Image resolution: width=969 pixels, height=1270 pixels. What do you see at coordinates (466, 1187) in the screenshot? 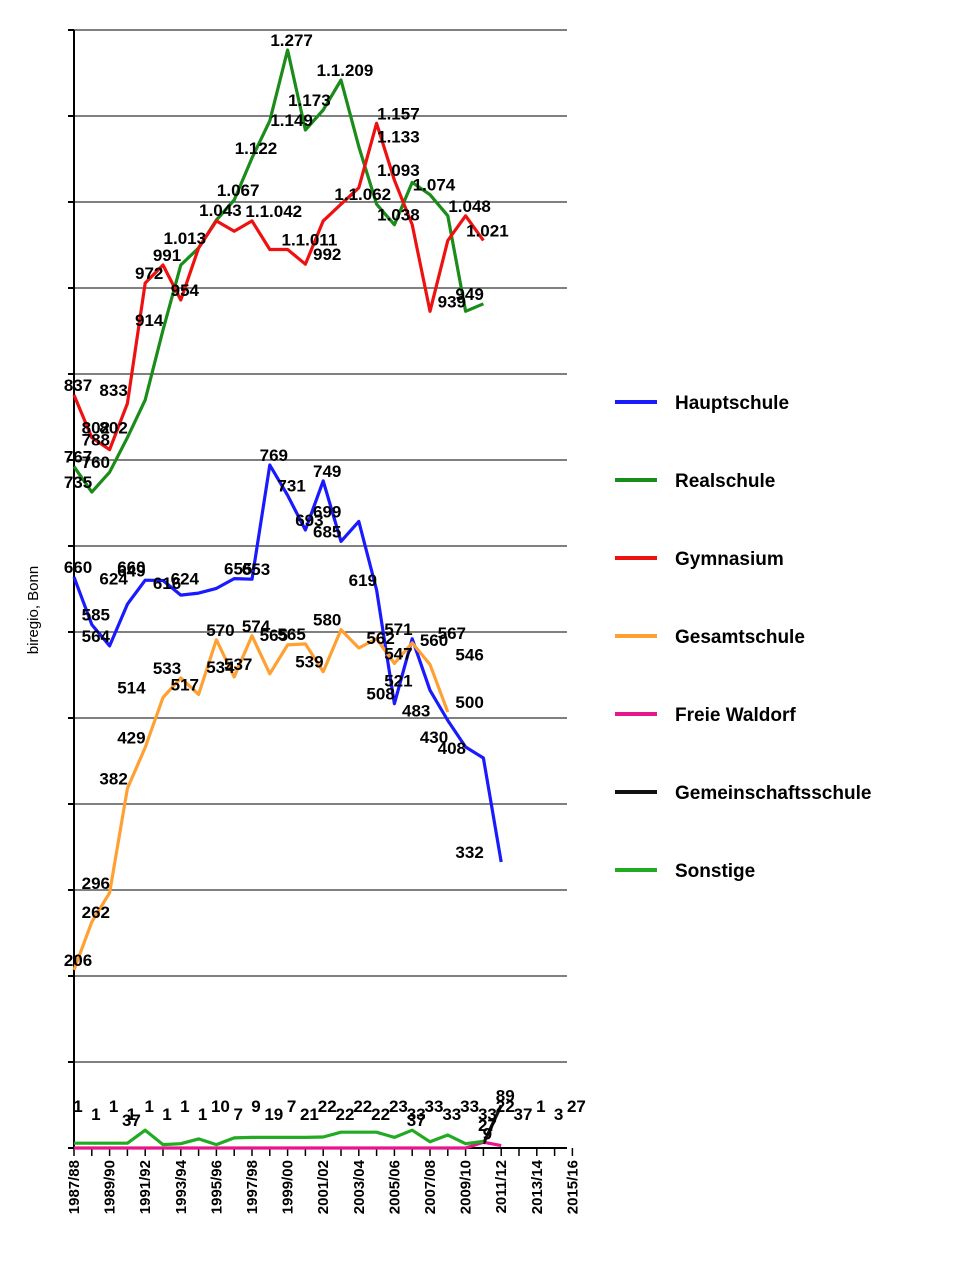
I see `x-tick-label: 2009/10` at bounding box center [466, 1187].